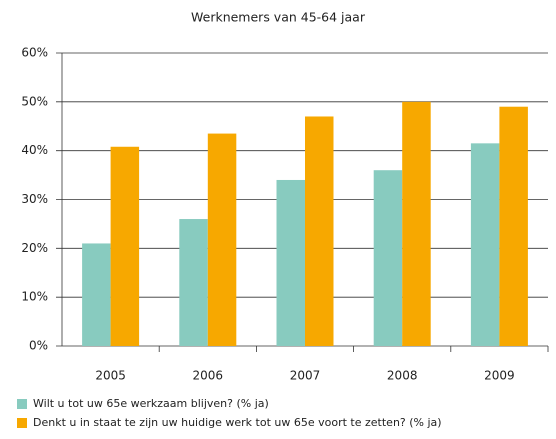 This screenshot has width=556, height=439. Describe the element at coordinates (110, 376) in the screenshot. I see `x-tick-label: 2005` at that location.